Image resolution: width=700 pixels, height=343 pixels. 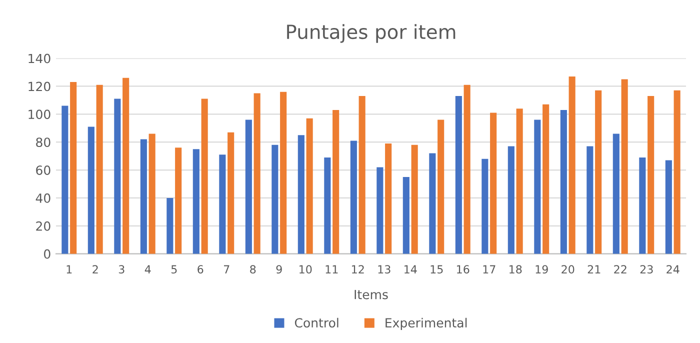 I want to click on x-axis-title: Items, so click(x=371, y=295).